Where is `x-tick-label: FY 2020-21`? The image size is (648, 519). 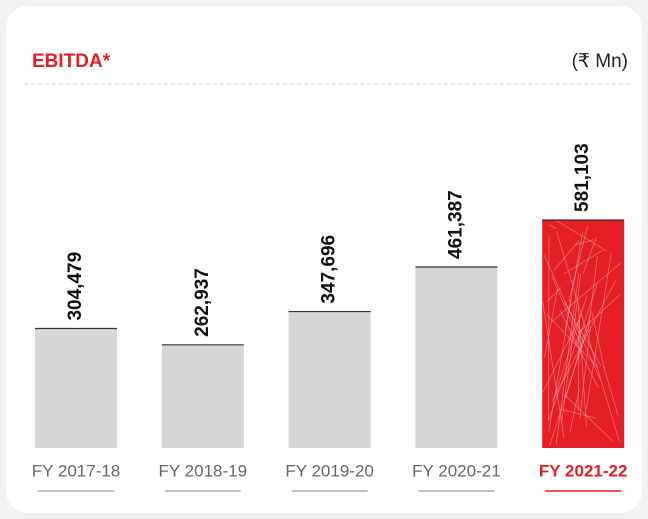
x-tick-label: FY 2020-21 is located at coordinates (456, 470).